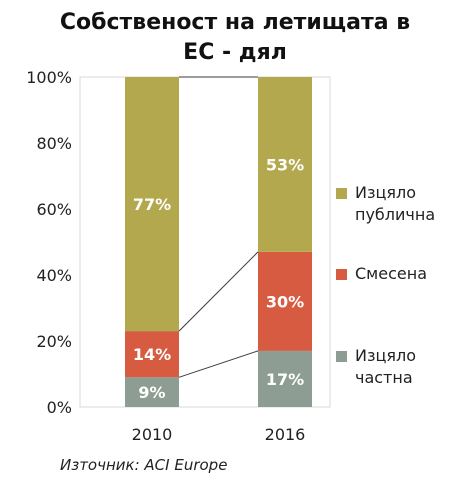 This screenshot has width=470, height=485. What do you see at coordinates (235, 38) in the screenshot?
I see `chart-title: Собственост на летищата в ЕС - дял` at bounding box center [235, 38].